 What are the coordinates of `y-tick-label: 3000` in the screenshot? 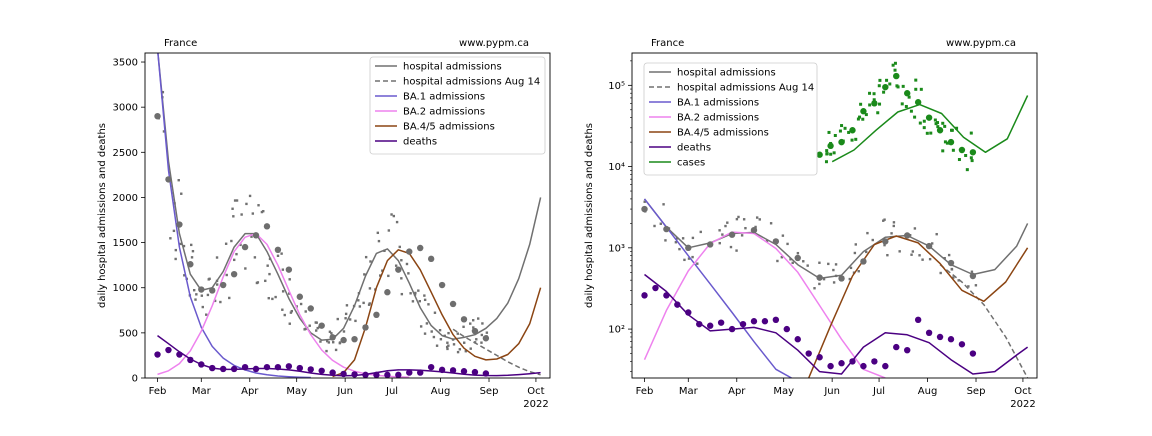 It's located at (125, 108).